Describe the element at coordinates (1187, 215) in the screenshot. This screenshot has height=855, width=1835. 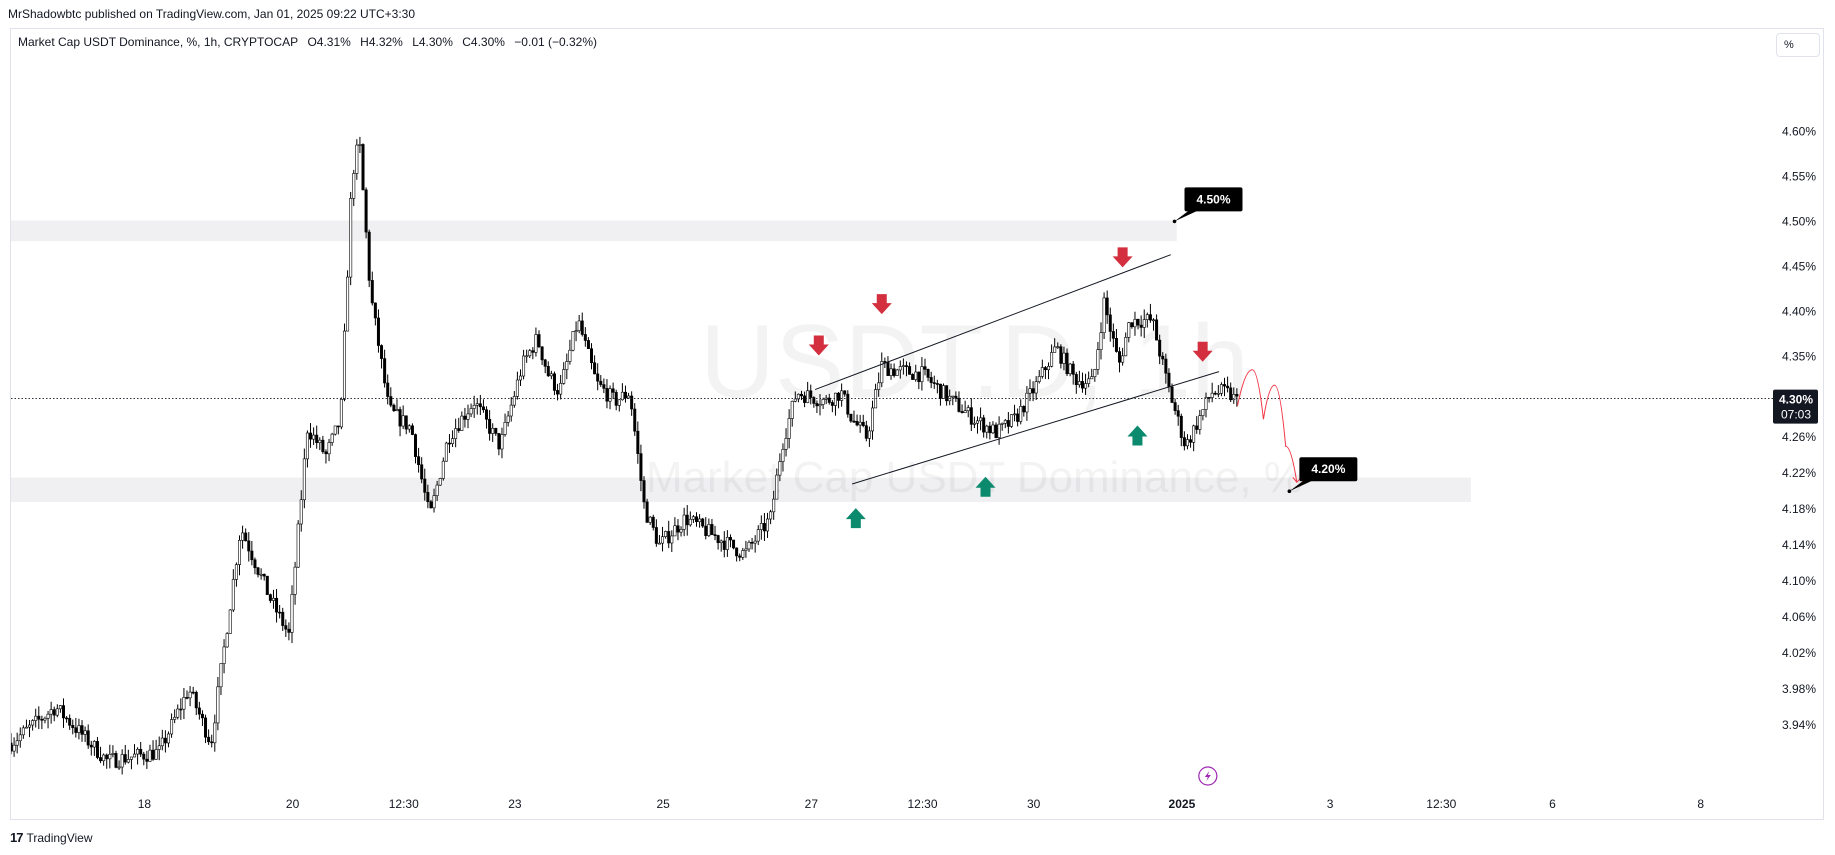
I see `callout-pointer` at that location.